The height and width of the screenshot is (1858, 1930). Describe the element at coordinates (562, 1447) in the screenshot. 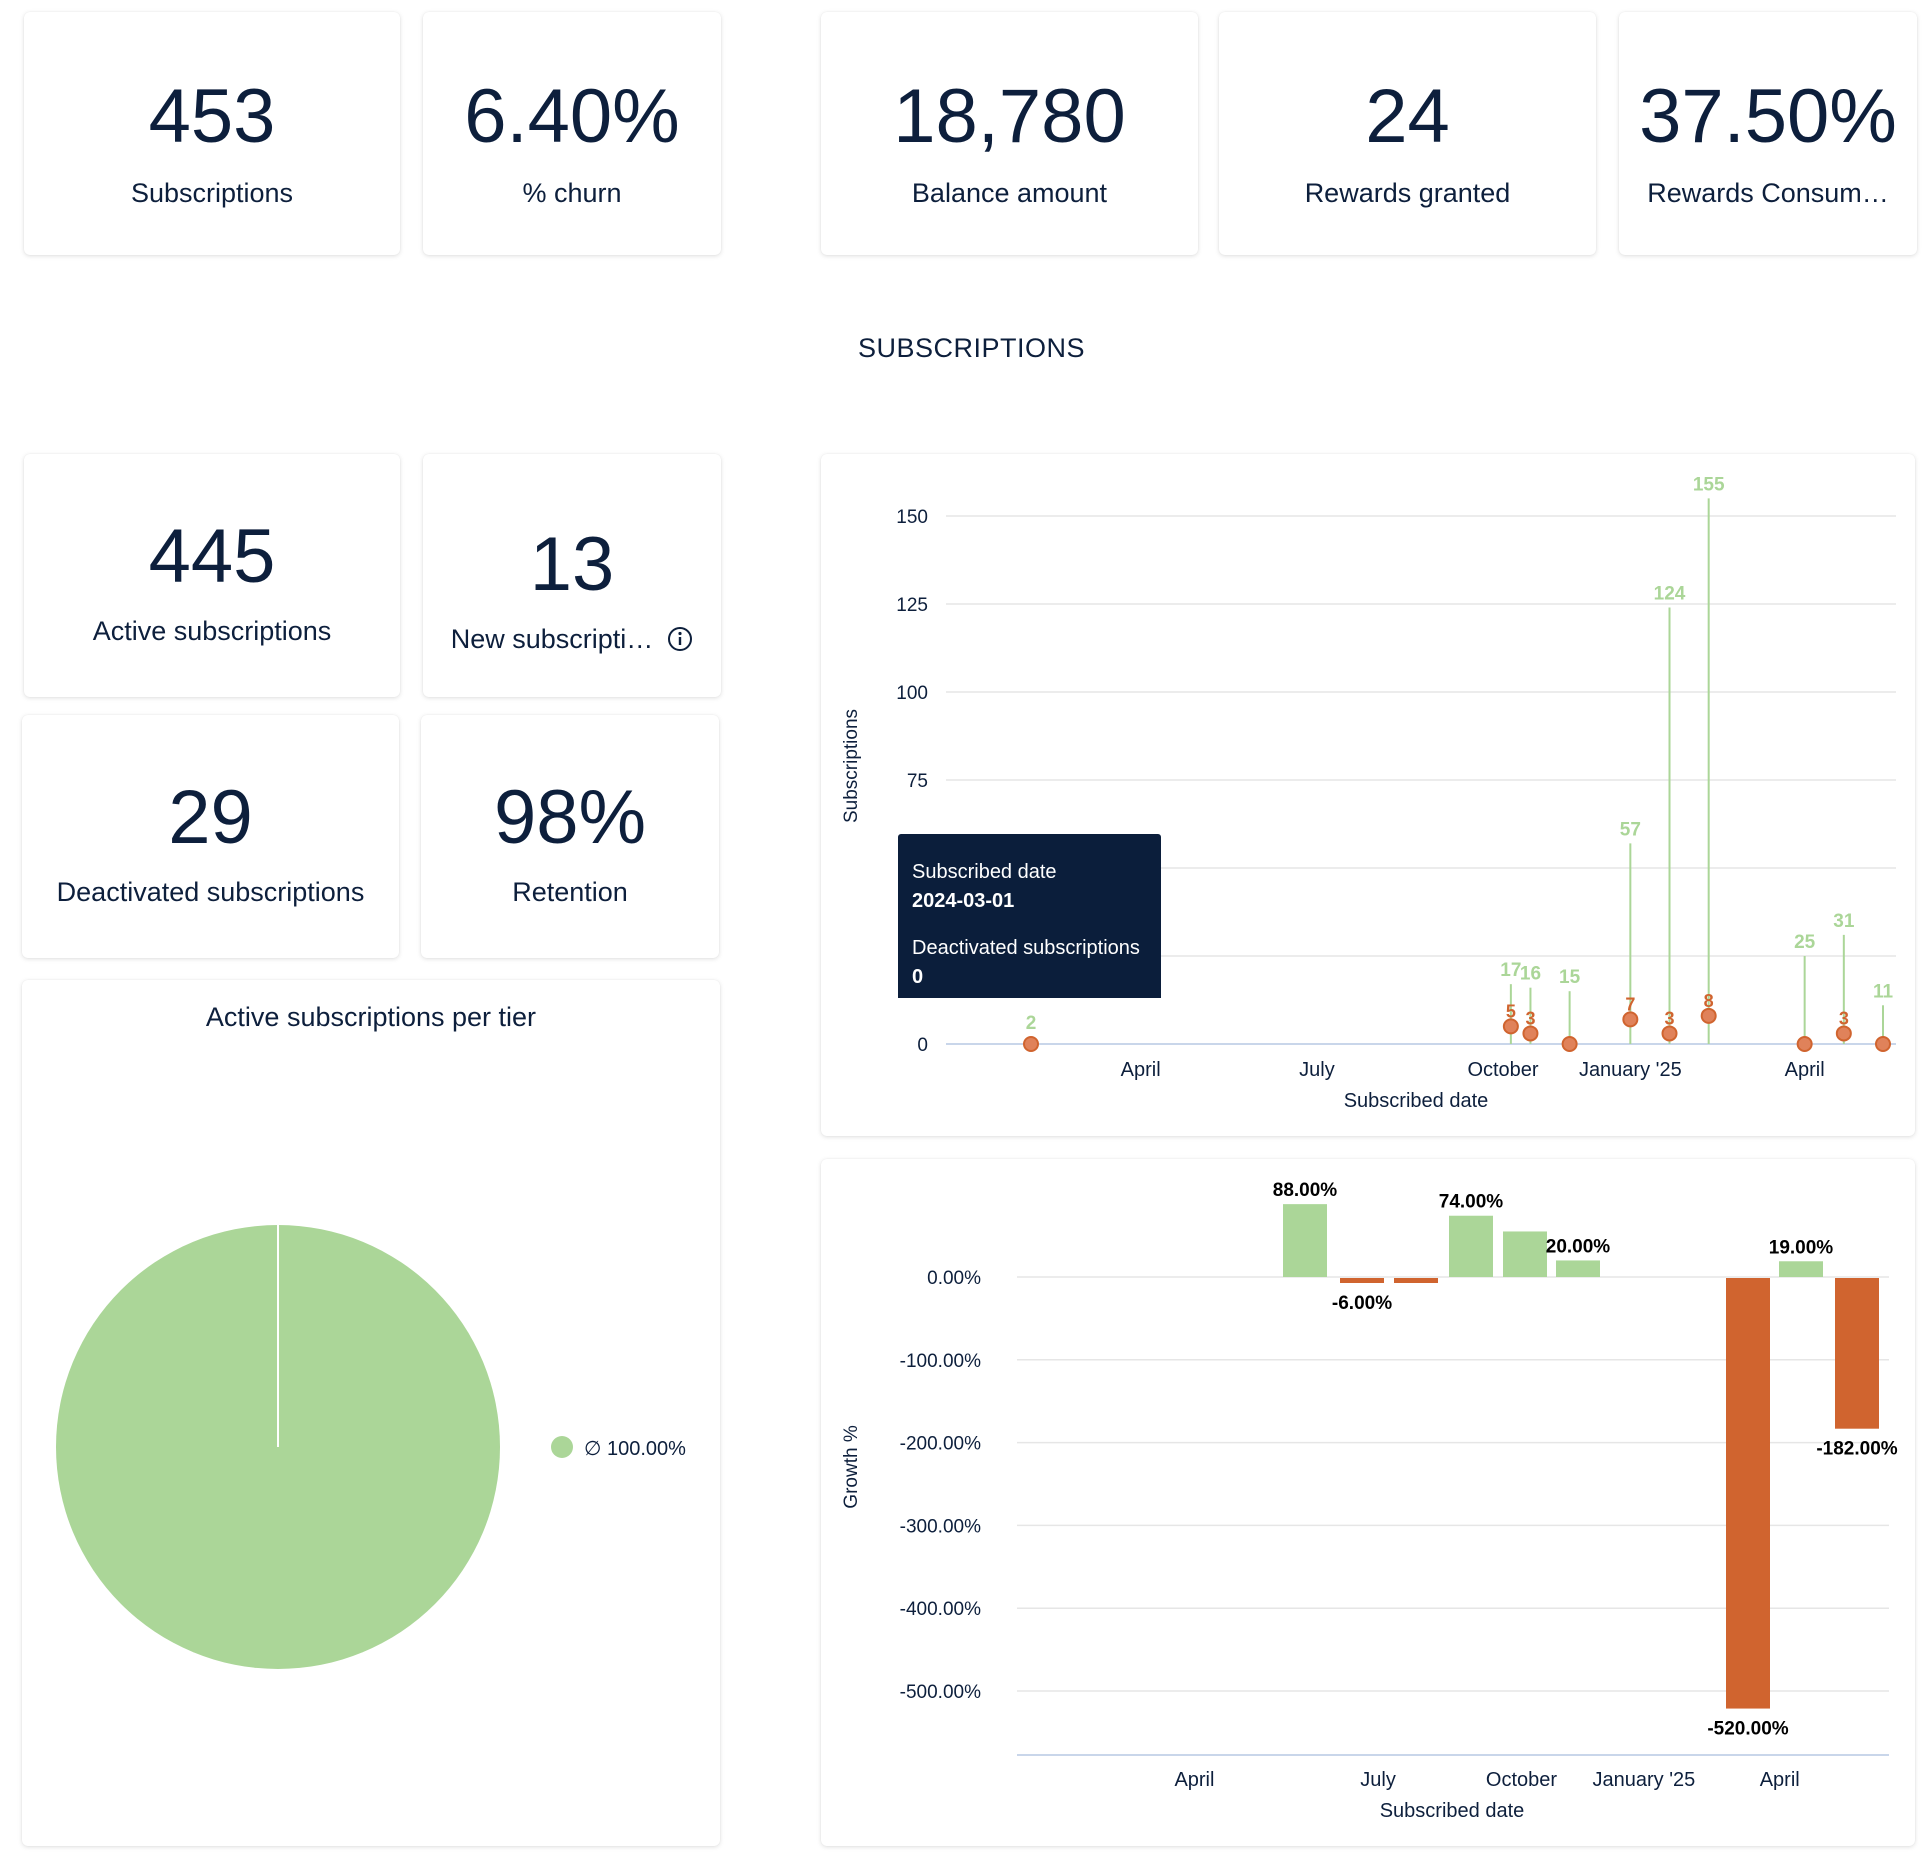

I see `legend-marker` at that location.